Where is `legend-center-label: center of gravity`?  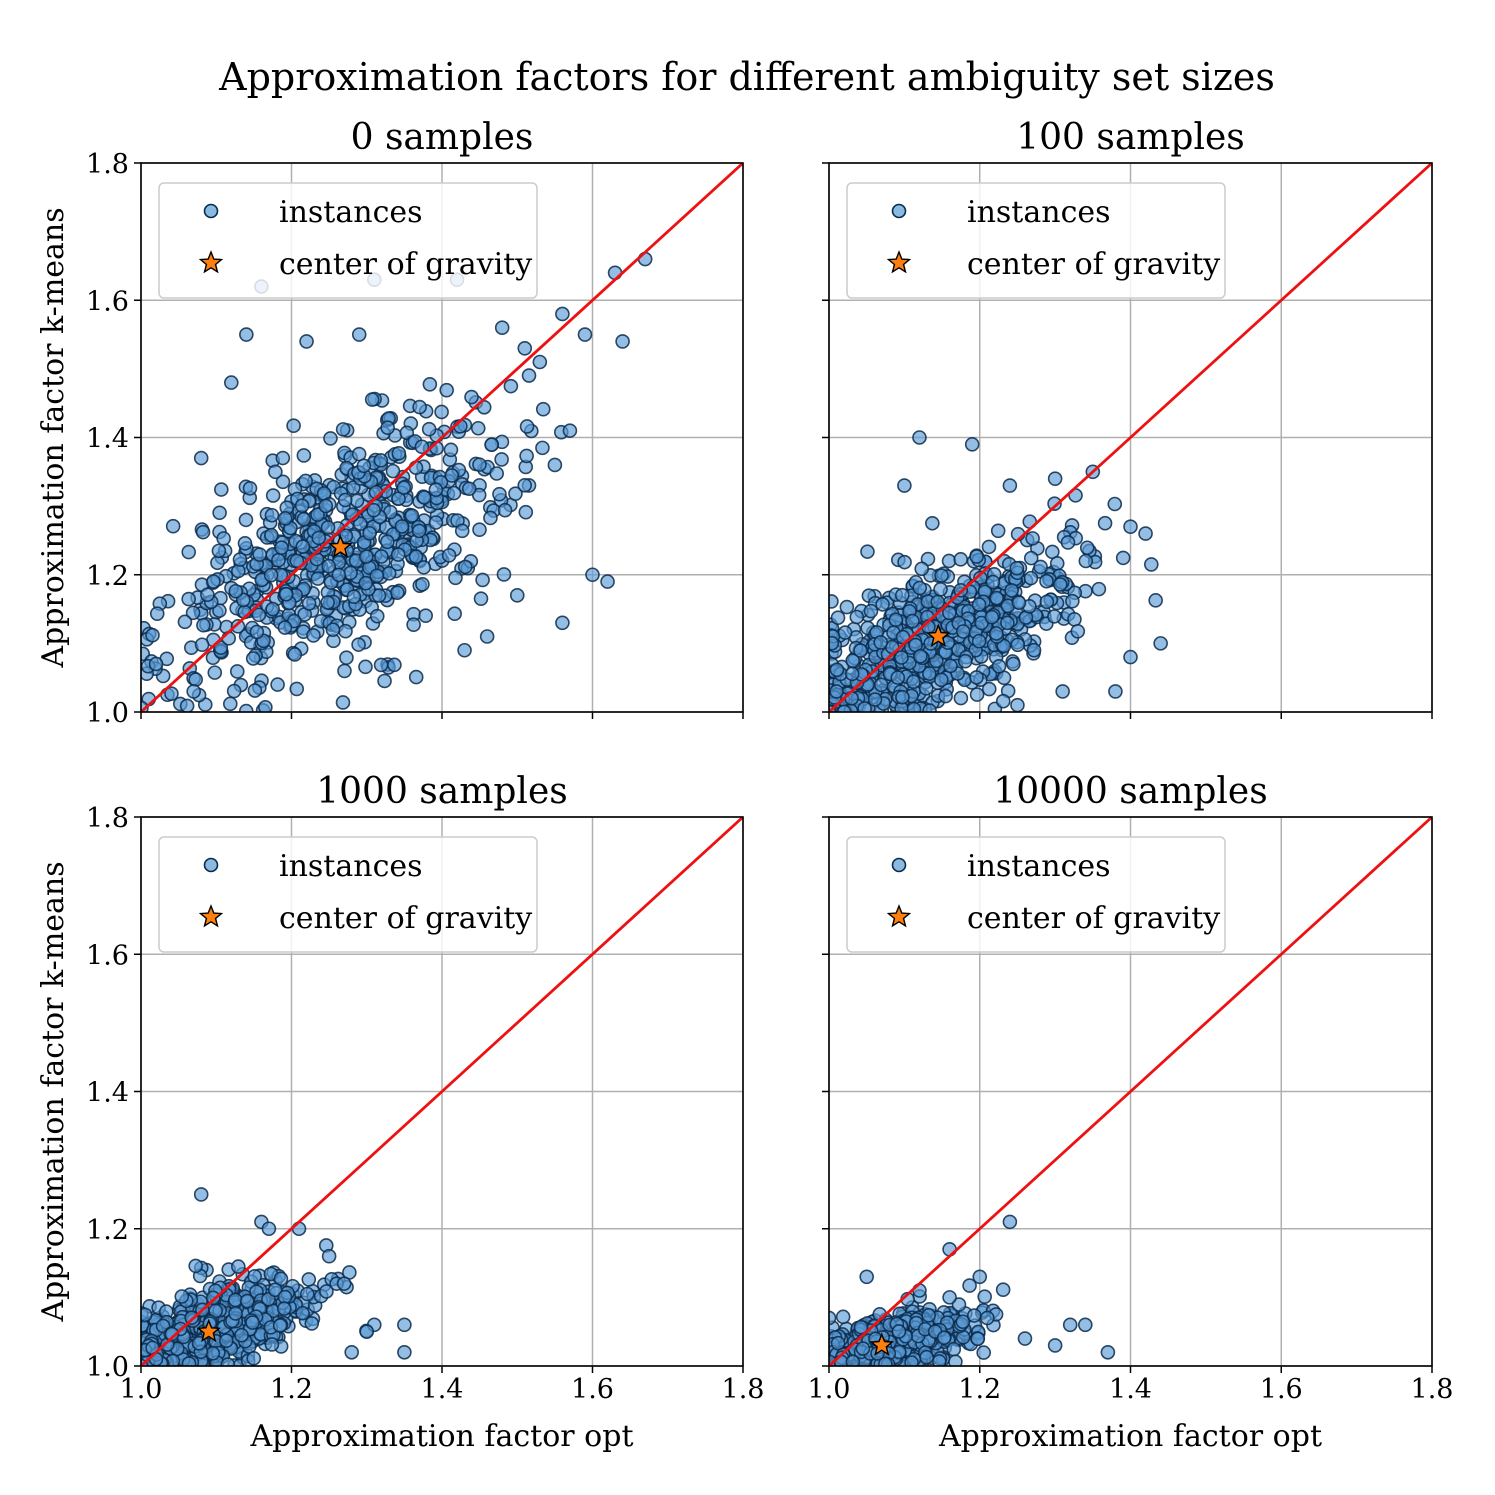
legend-center-label: center of gravity is located at coordinates (1093, 918).